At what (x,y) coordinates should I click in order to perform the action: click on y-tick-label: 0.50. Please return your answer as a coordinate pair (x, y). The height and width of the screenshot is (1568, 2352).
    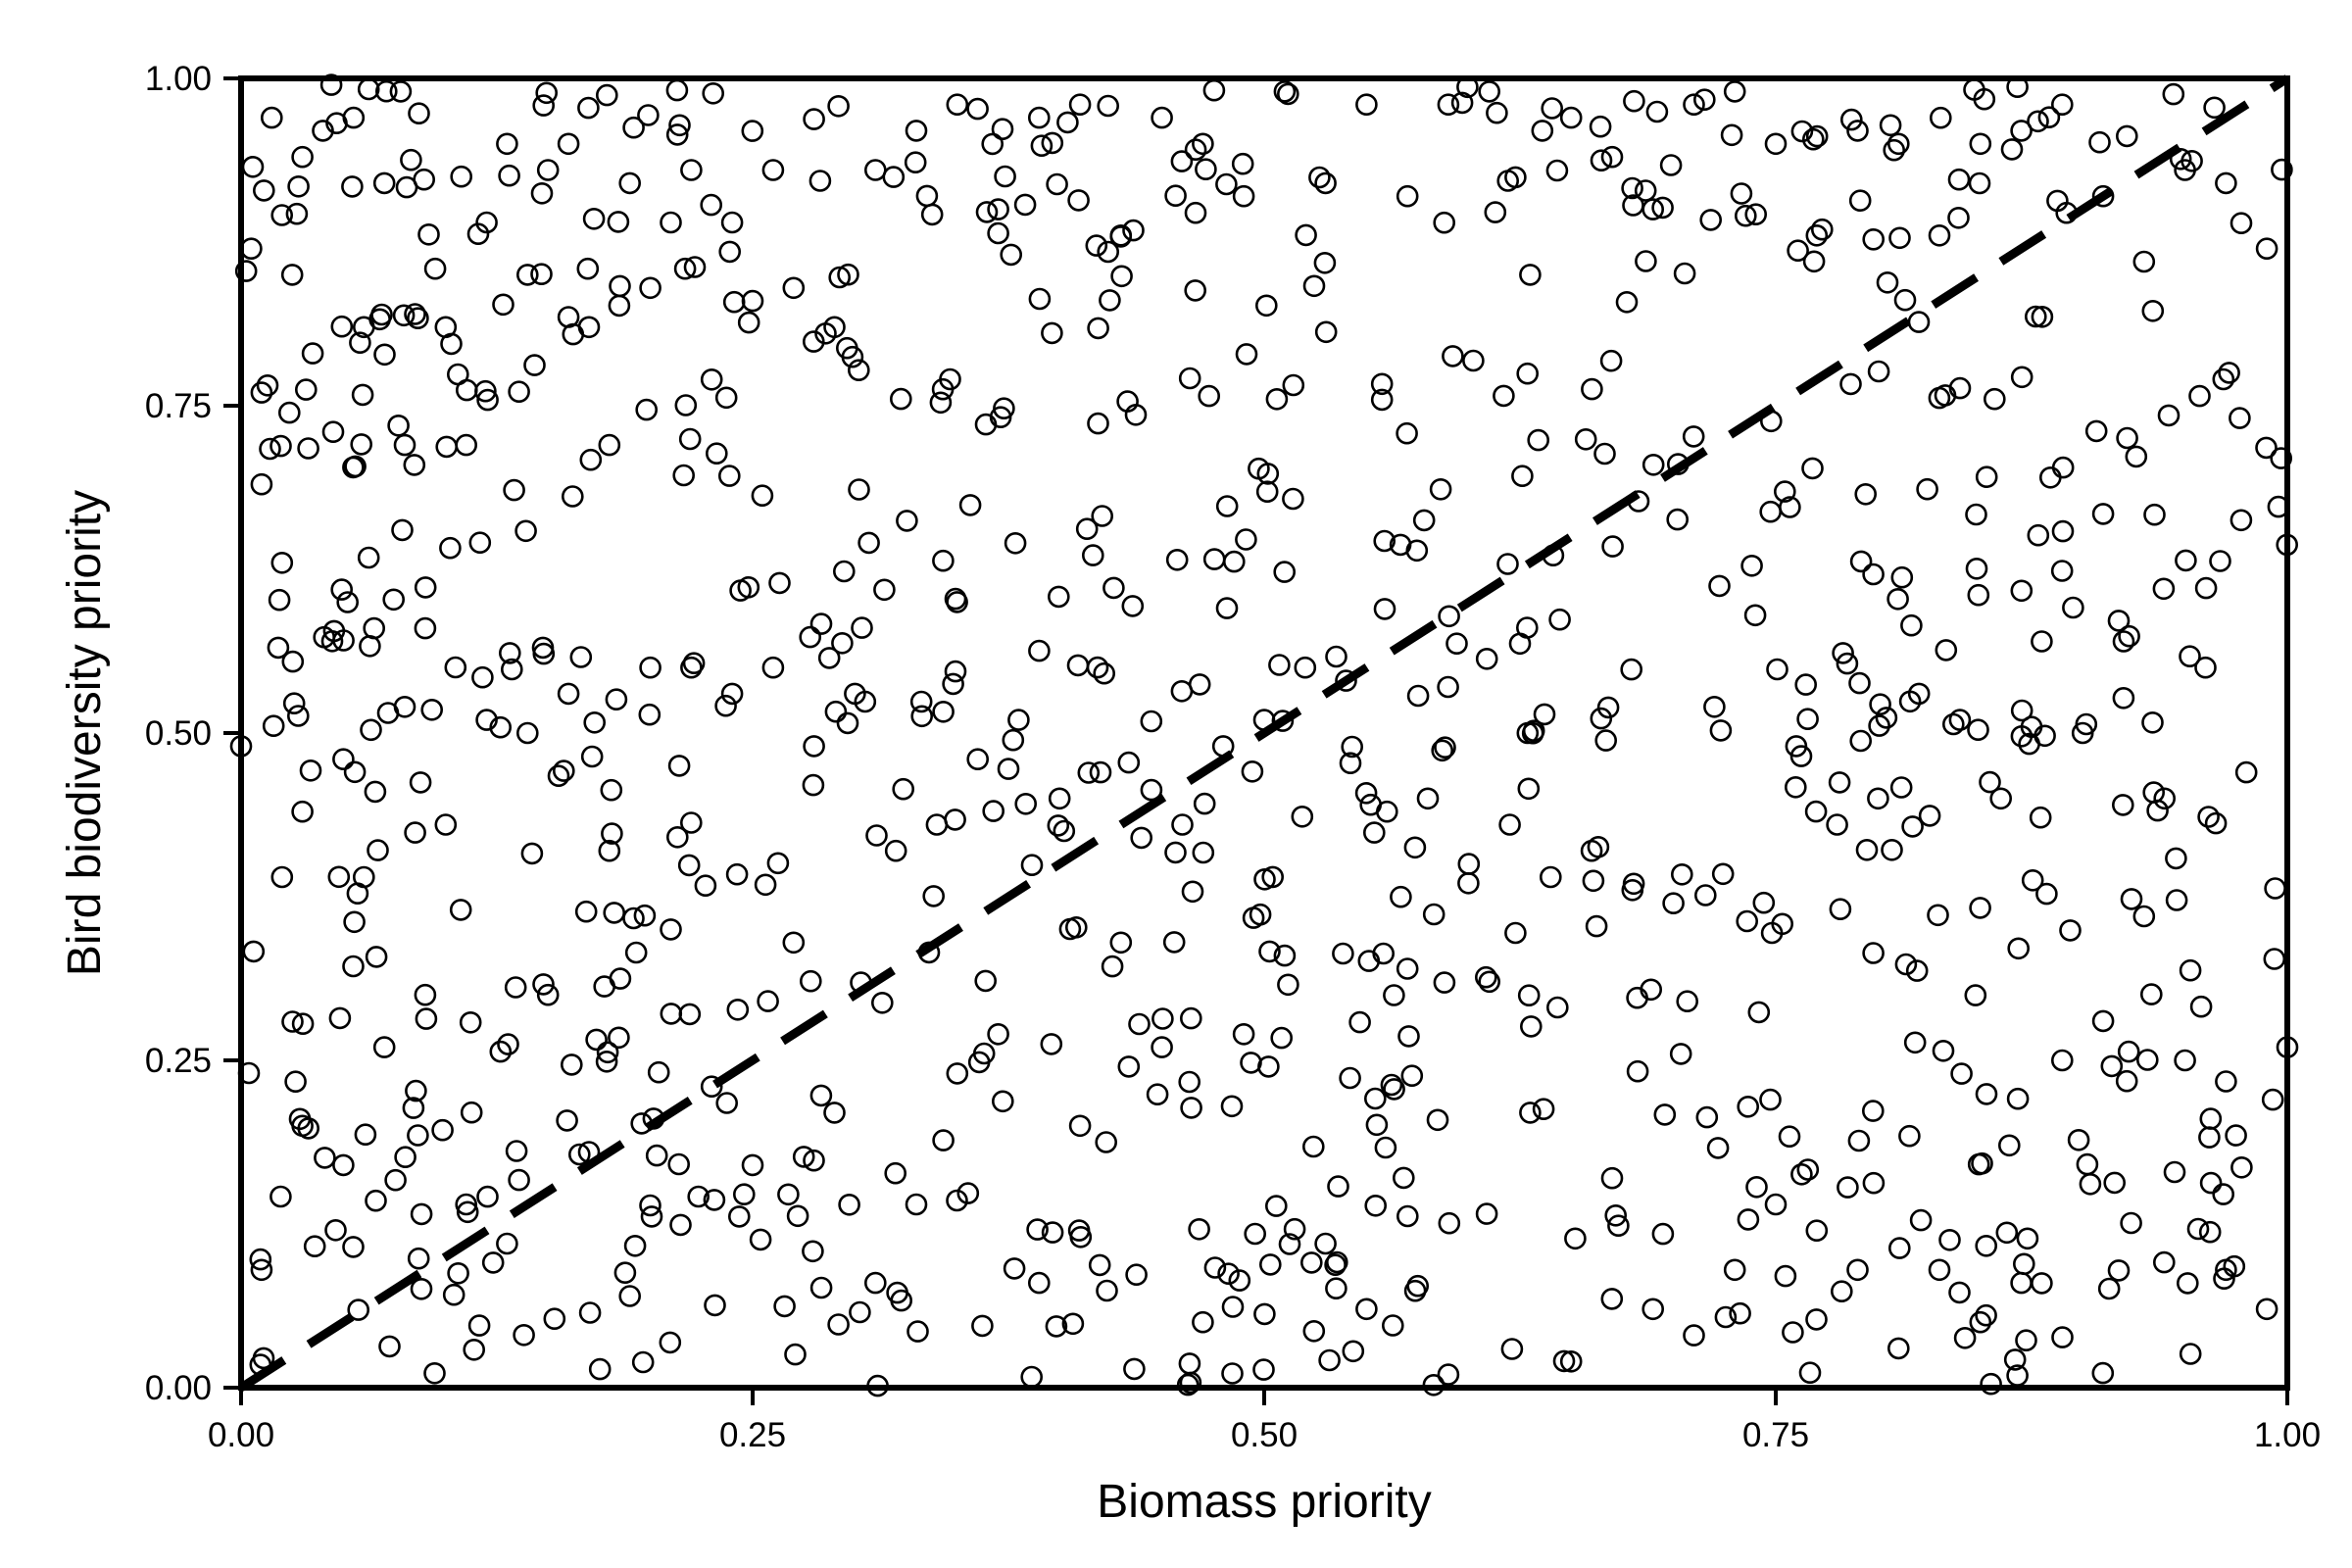
    Looking at the image, I should click on (178, 733).